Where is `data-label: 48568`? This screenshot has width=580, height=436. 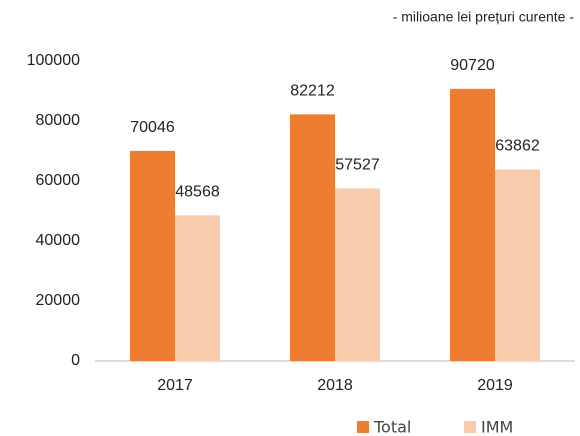
data-label: 48568 is located at coordinates (197, 192).